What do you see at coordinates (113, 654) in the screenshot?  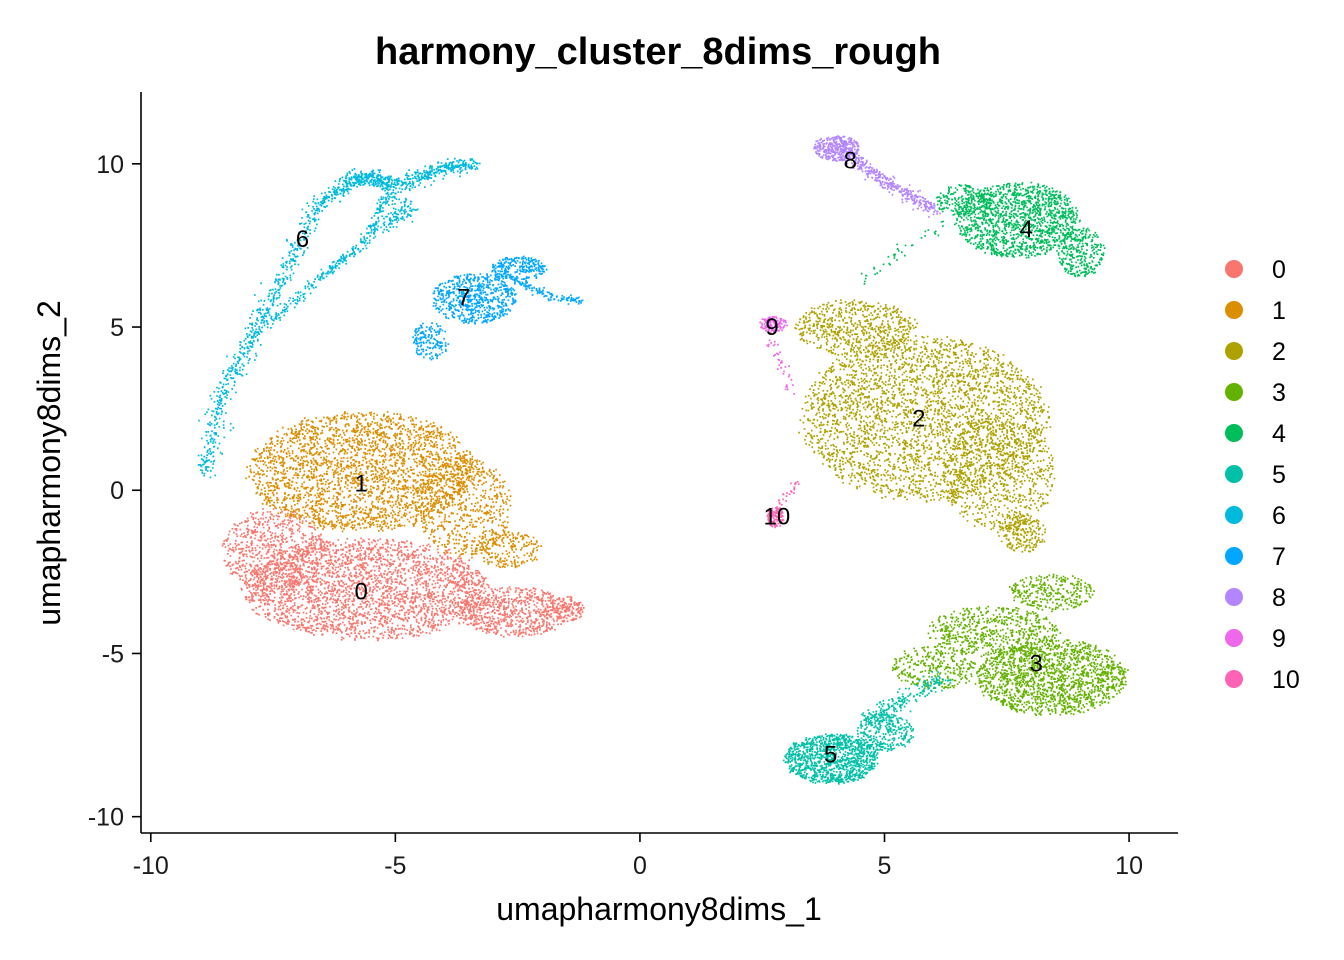 I see `y-tick-label: -5` at bounding box center [113, 654].